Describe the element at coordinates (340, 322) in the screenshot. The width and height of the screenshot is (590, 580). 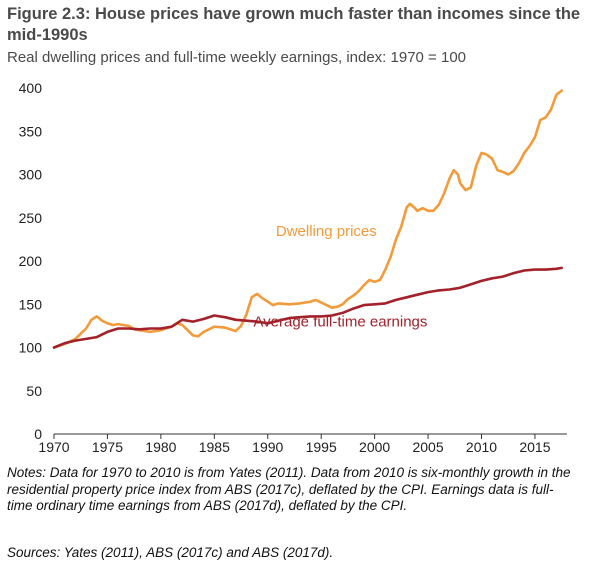
I see `series-annotation: Average full-time earnings` at that location.